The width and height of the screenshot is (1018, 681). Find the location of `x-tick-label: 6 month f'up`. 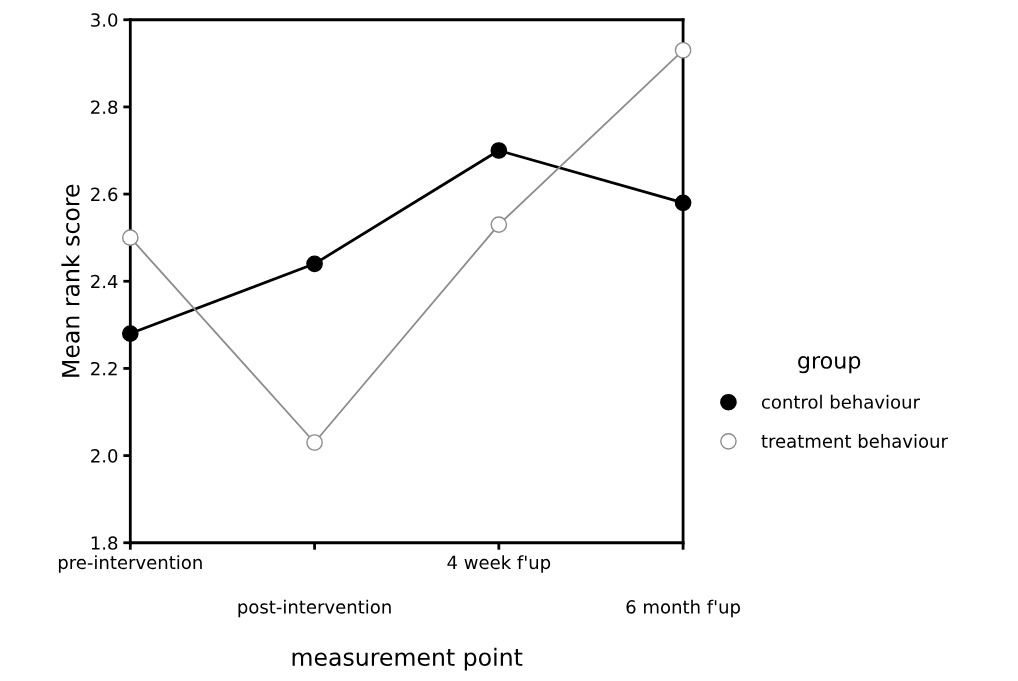

x-tick-label: 6 month f'up is located at coordinates (683, 608).